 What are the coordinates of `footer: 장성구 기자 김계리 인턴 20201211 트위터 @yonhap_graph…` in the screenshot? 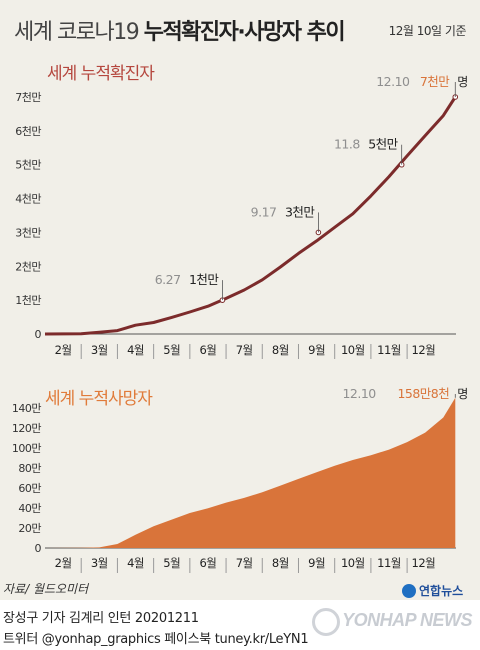 It's located at (240, 625).